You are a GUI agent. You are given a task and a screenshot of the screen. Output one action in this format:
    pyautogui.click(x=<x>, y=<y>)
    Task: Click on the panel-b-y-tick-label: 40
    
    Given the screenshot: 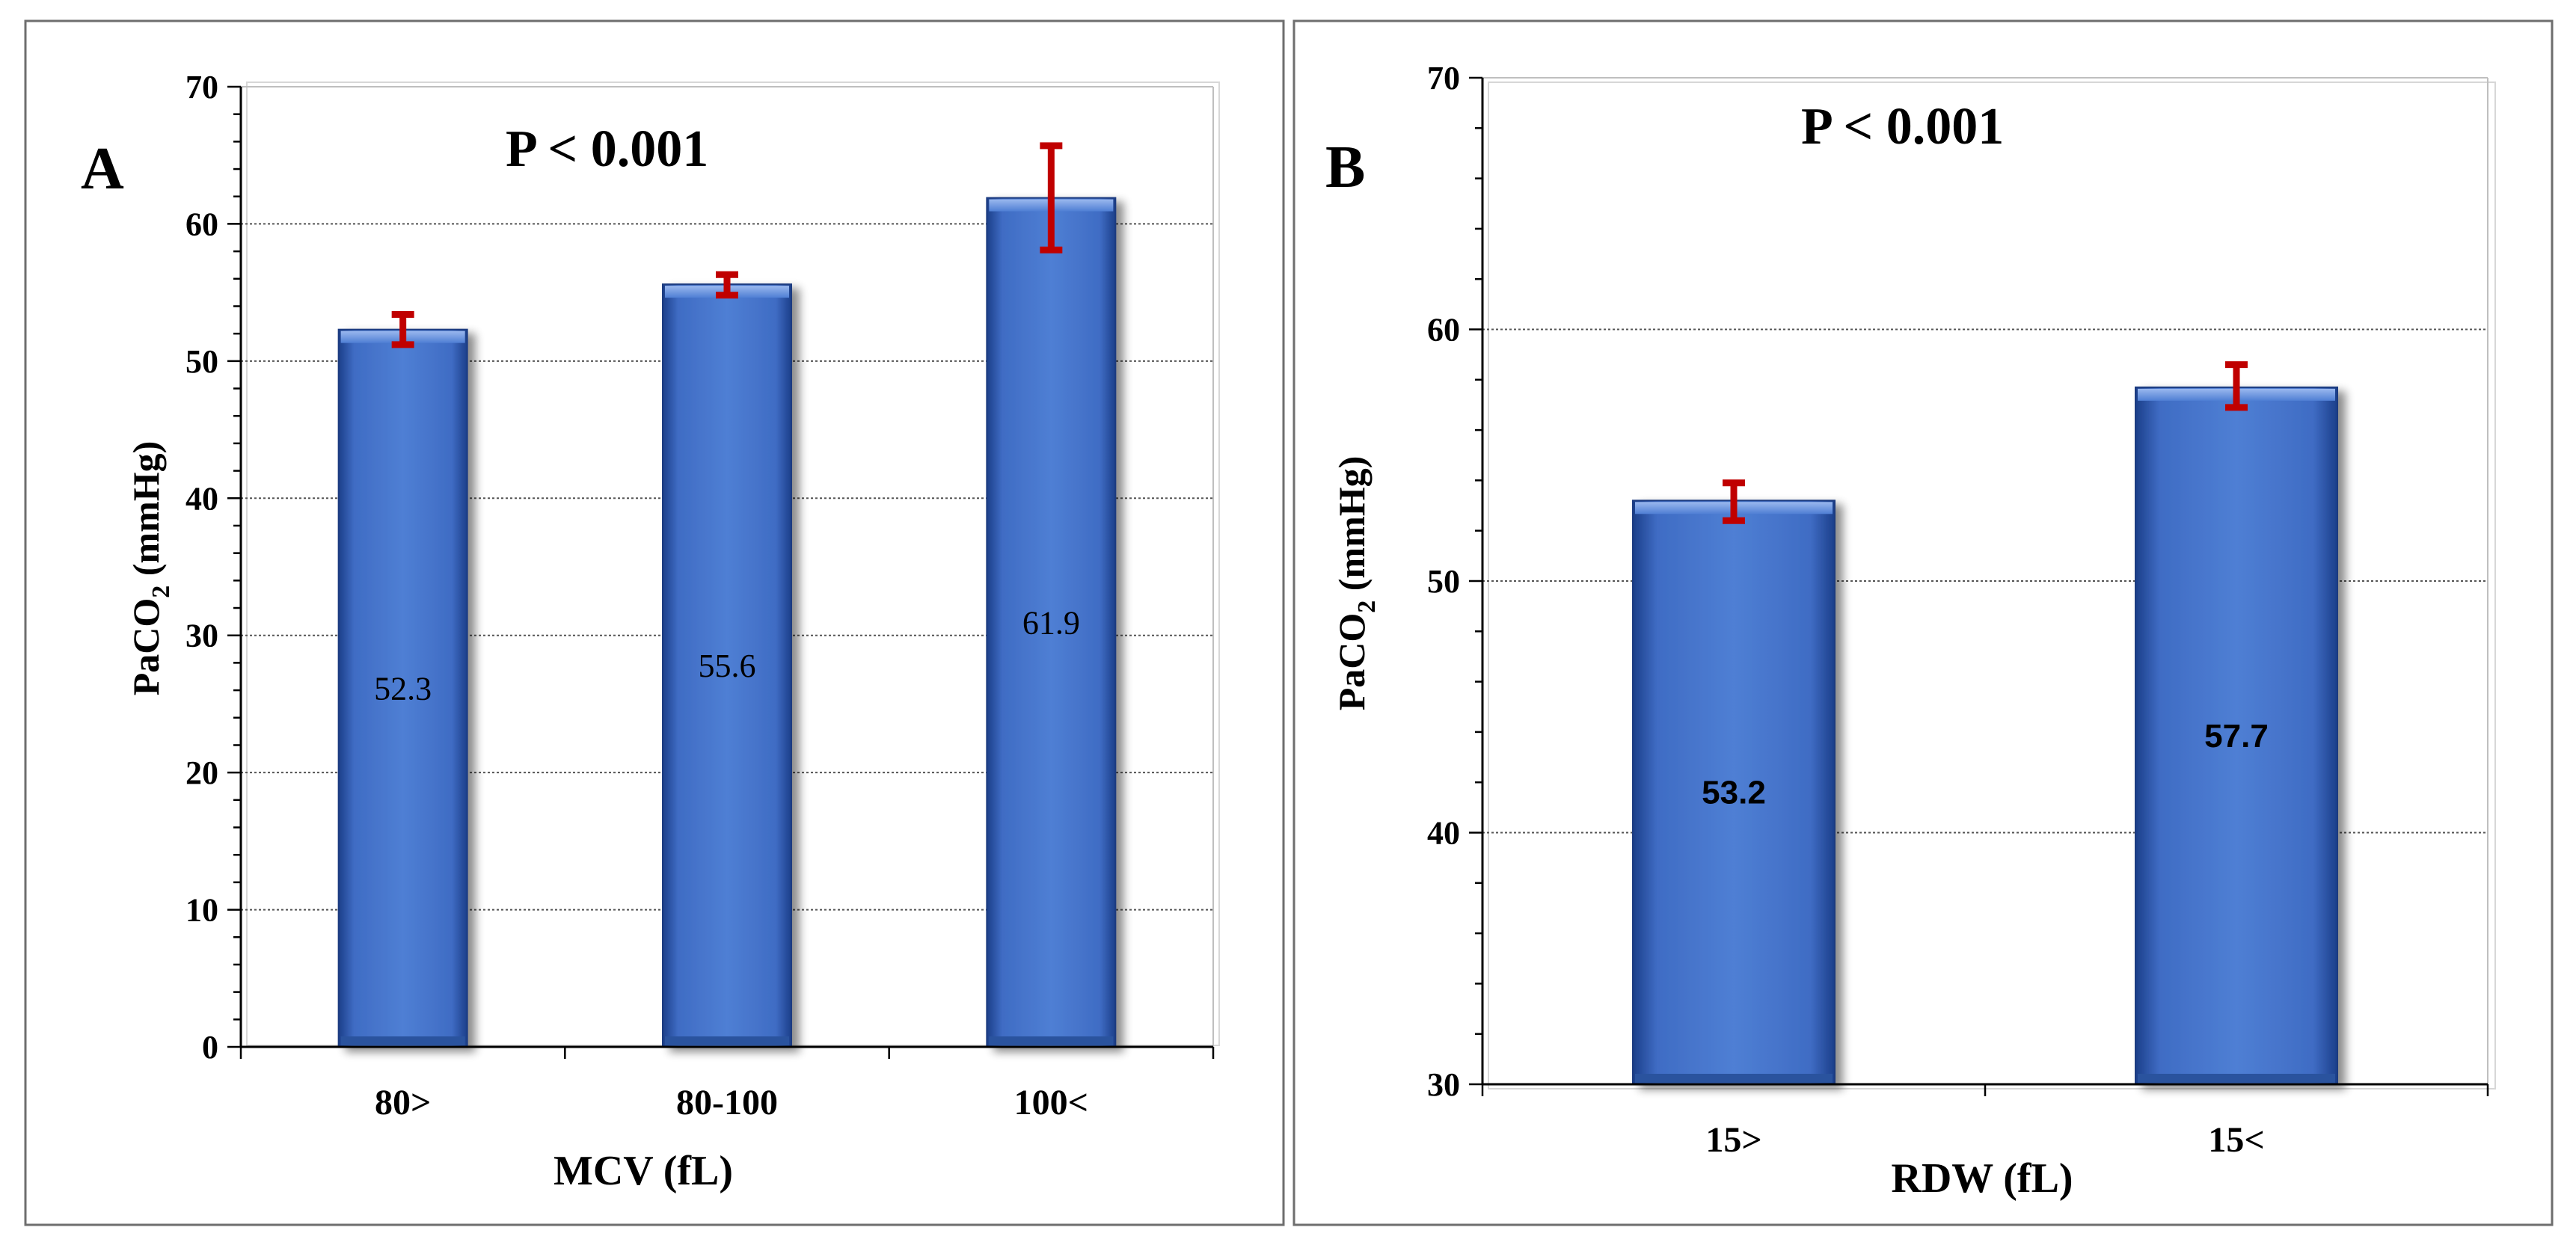 What is the action you would take?
    pyautogui.click(x=1443, y=833)
    